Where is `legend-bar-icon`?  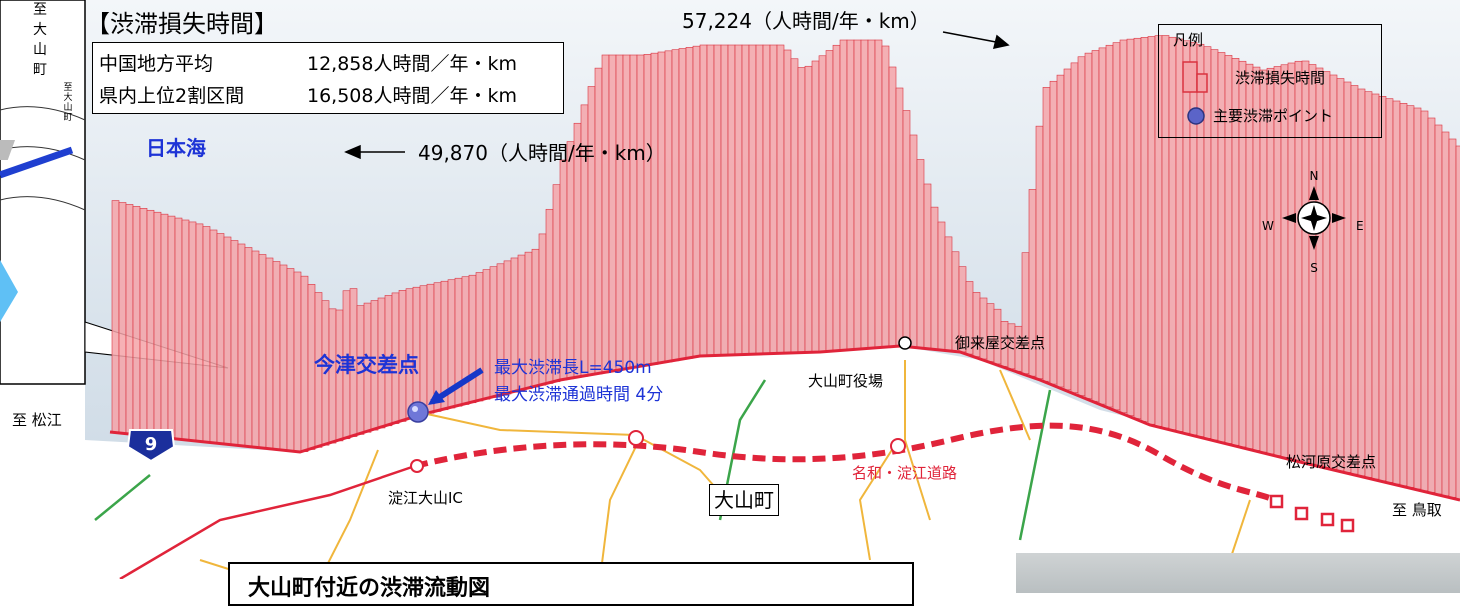 legend-bar-icon is located at coordinates (1195, 77).